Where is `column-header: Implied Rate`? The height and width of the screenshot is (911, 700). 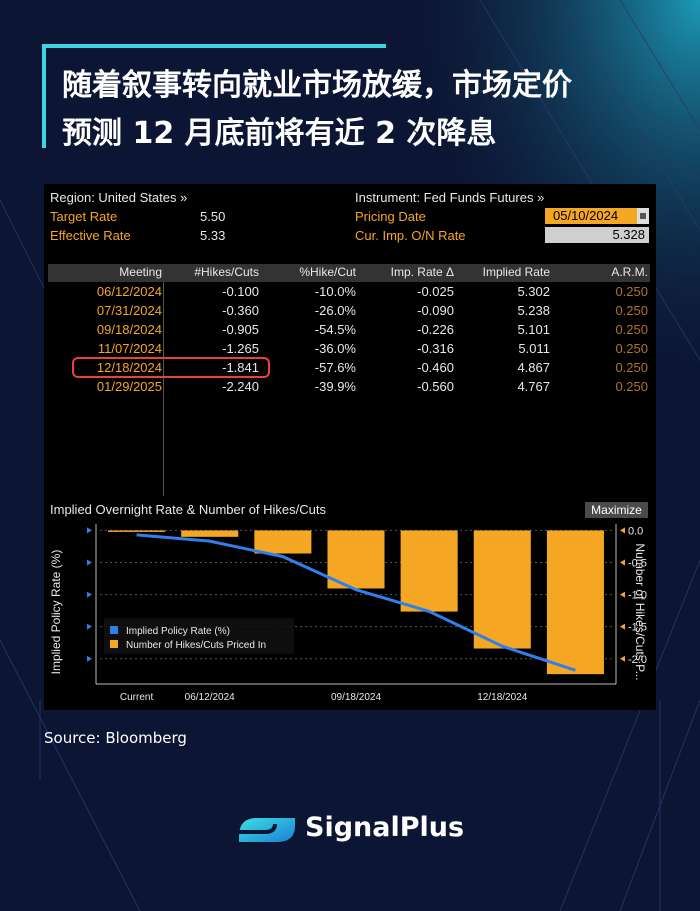
column-header: Implied Rate is located at coordinates (516, 272).